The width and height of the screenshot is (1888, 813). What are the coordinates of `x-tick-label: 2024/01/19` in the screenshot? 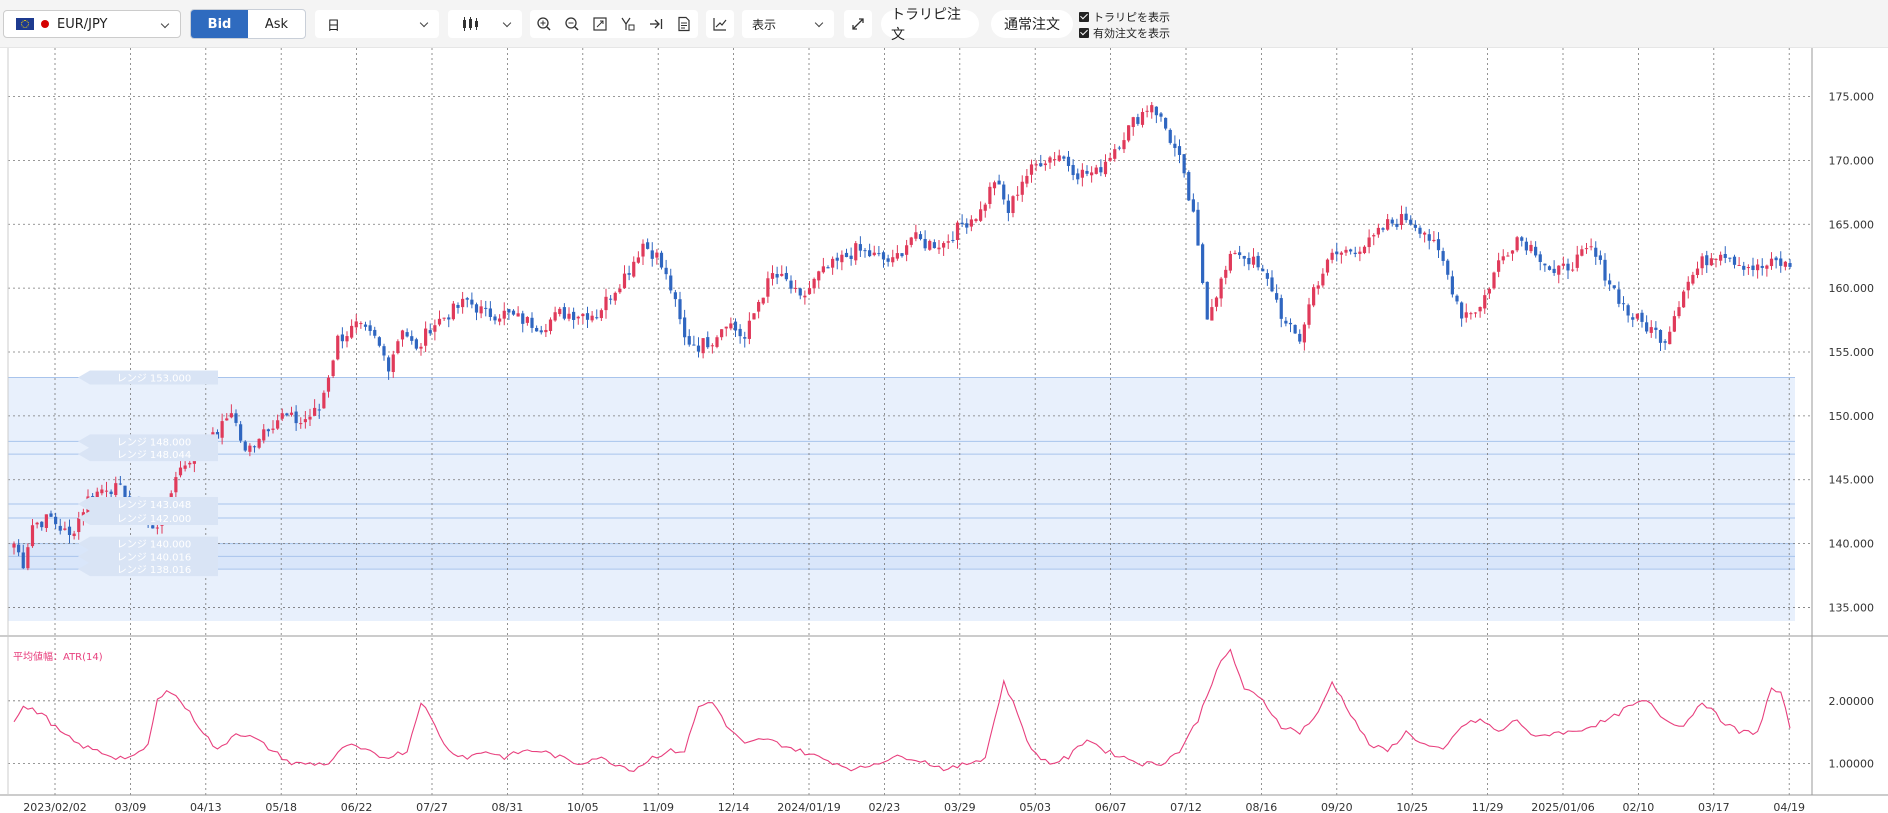 It's located at (808, 807).